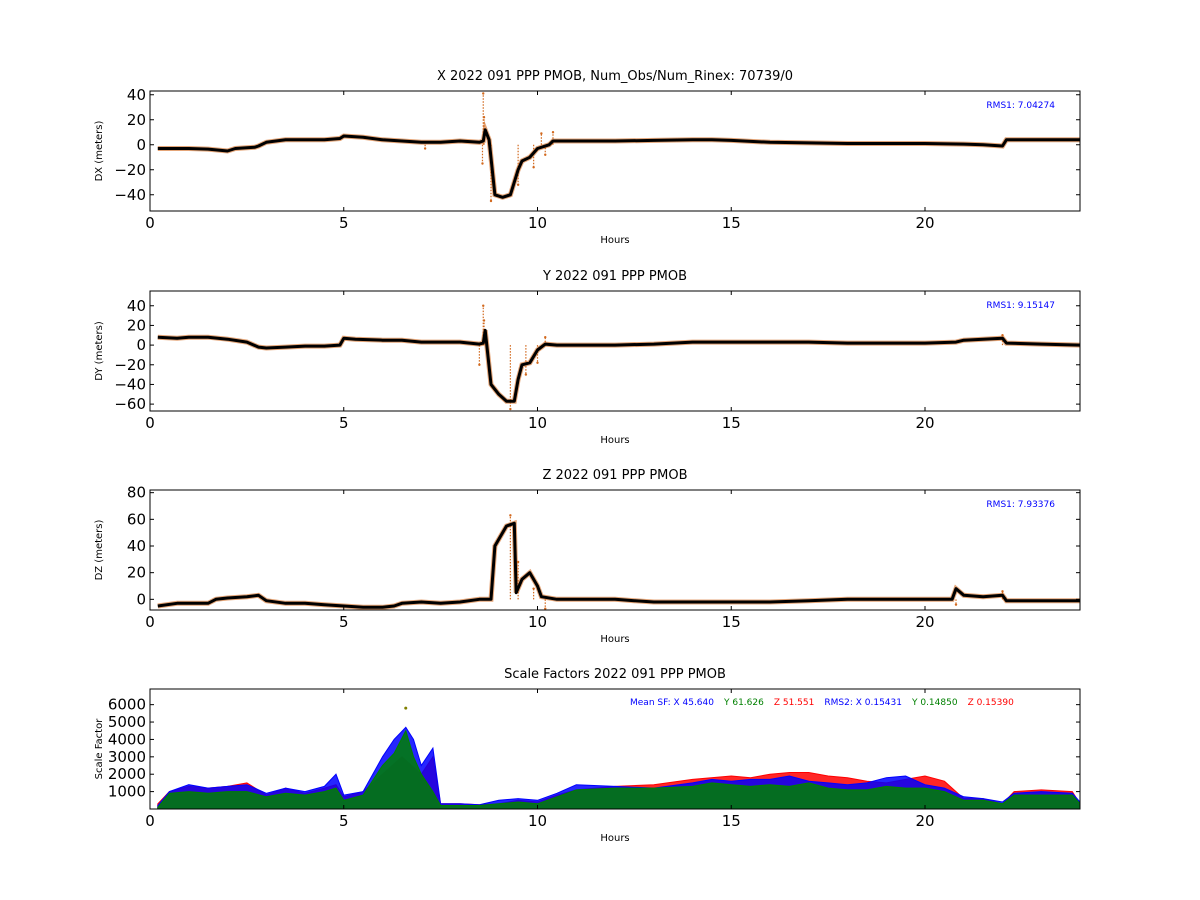 The image size is (1200, 900). I want to click on summary-value: Y 61.626, so click(743, 703).